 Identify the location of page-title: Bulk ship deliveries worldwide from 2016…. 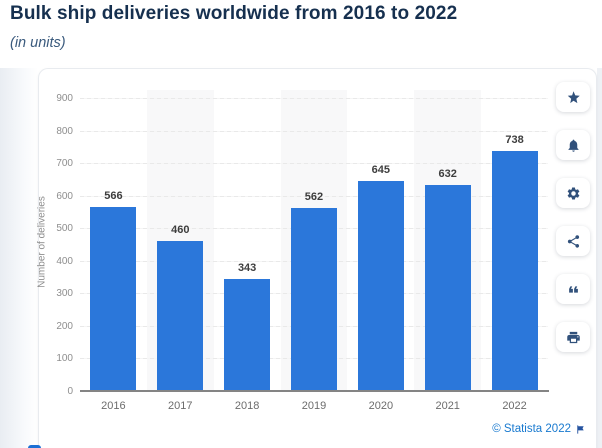
(234, 13).